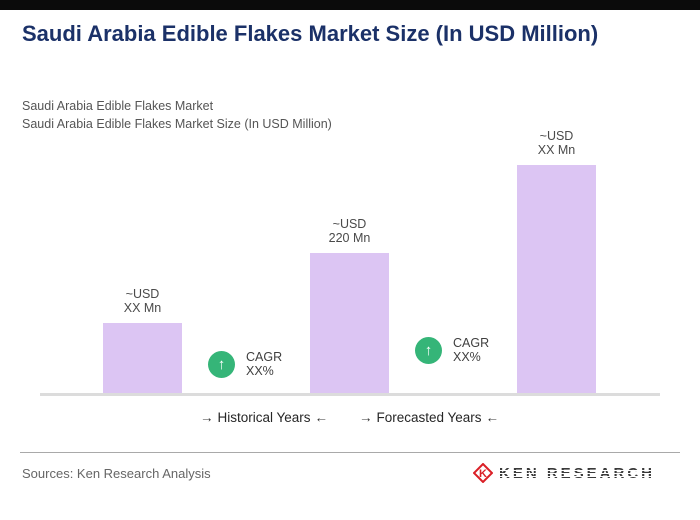  I want to click on footer-divider, so click(350, 452).